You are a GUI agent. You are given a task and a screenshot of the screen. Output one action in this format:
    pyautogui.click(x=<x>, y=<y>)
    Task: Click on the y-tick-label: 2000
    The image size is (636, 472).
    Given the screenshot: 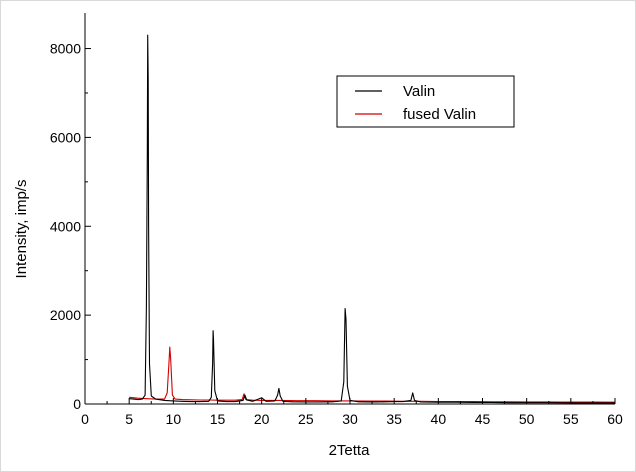 What is the action you would take?
    pyautogui.click(x=65, y=315)
    